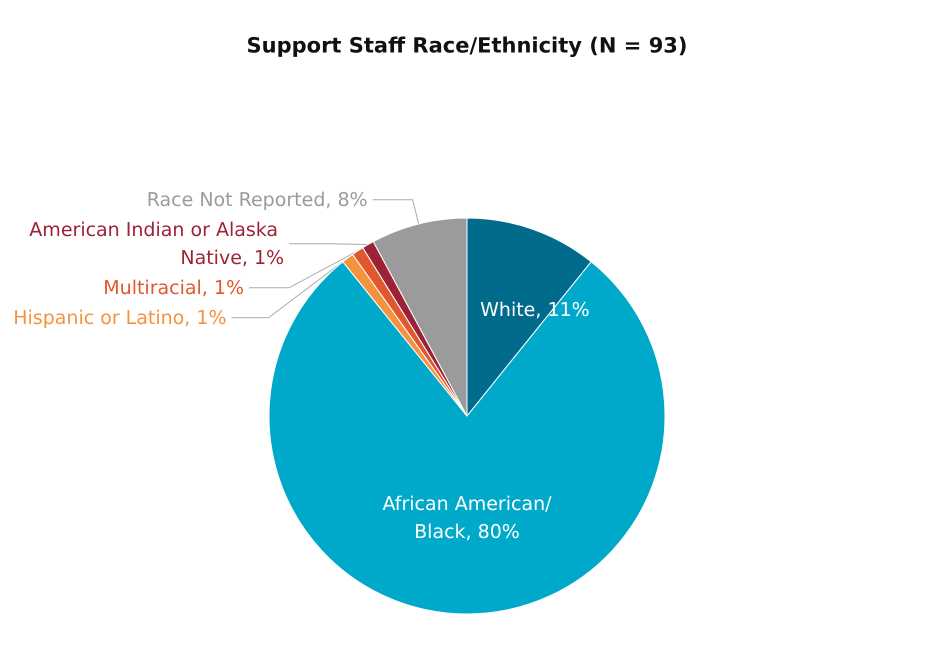  I want to click on slice-label: White, 11%, so click(535, 309).